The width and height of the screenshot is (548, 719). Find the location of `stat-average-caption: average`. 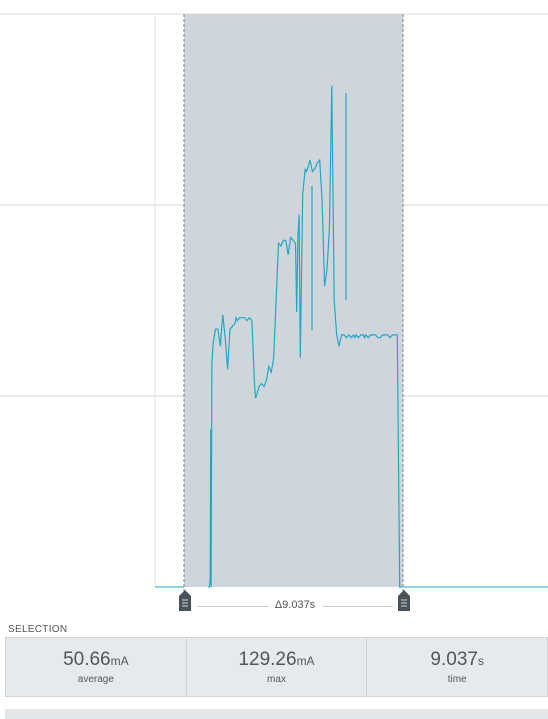

stat-average-caption: average is located at coordinates (95, 679).